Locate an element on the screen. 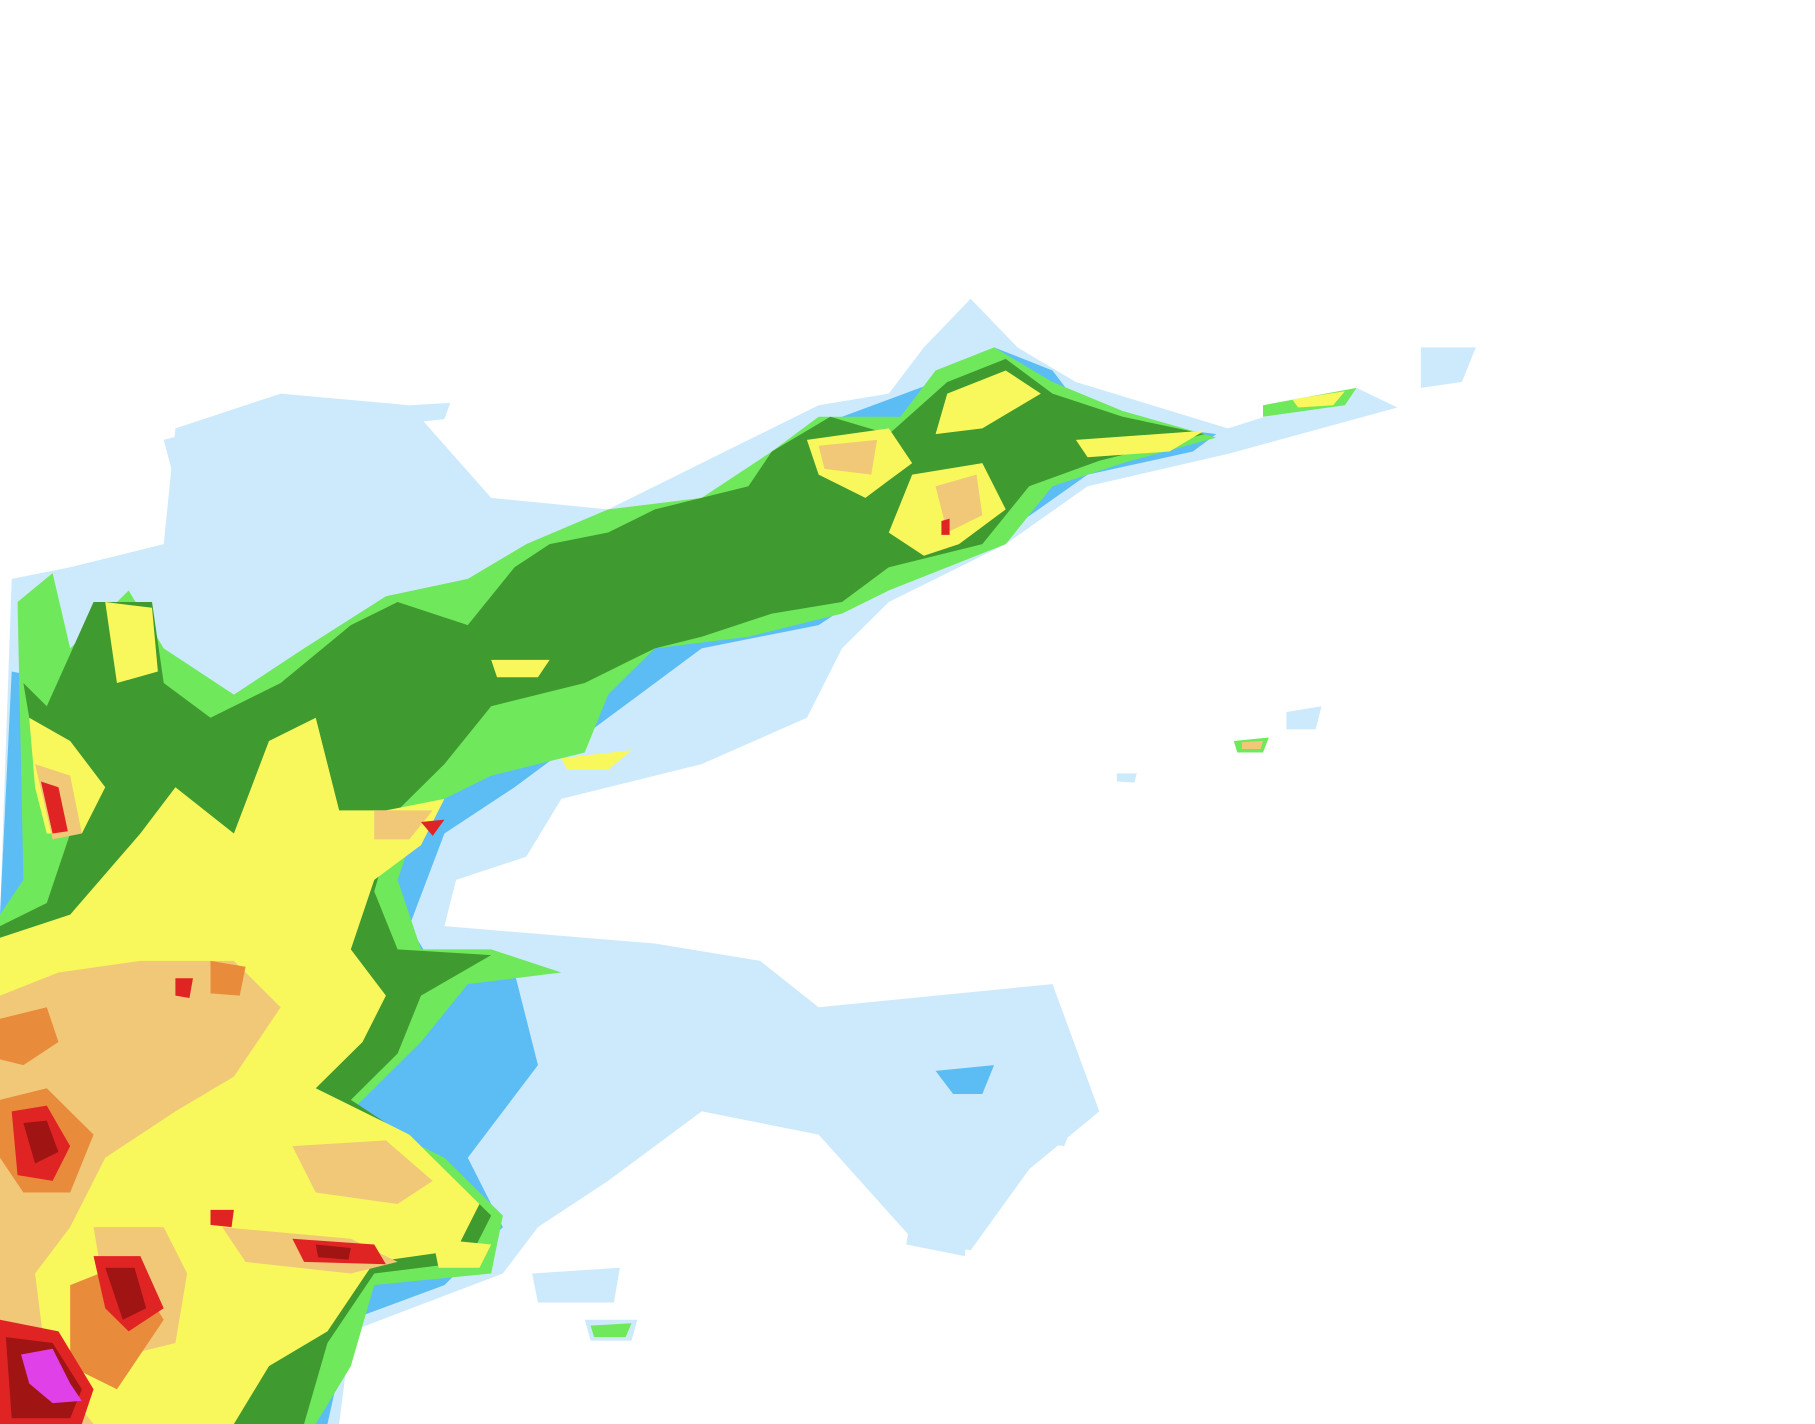 The height and width of the screenshot is (1424, 1815). precip-cell-extreme is located at coordinates (51, 1376).